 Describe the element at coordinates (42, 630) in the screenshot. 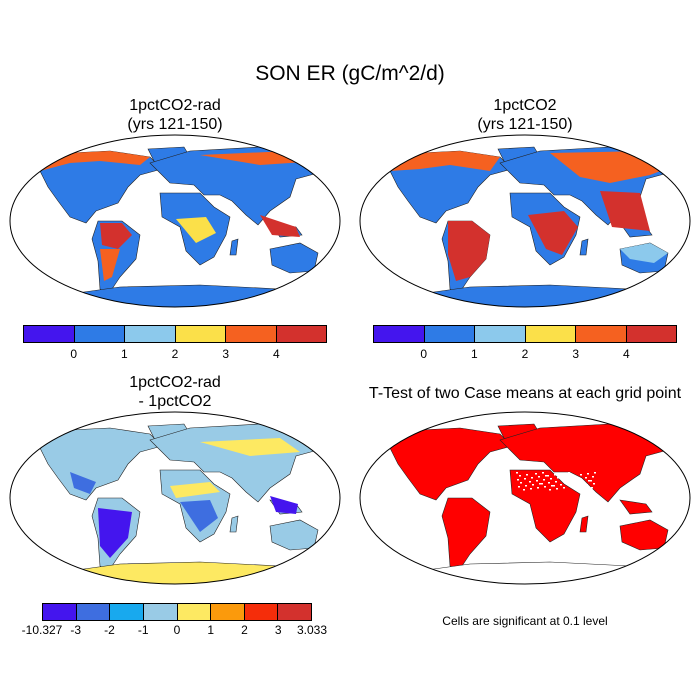

I see `colorbar-tick-label: -10.327` at that location.